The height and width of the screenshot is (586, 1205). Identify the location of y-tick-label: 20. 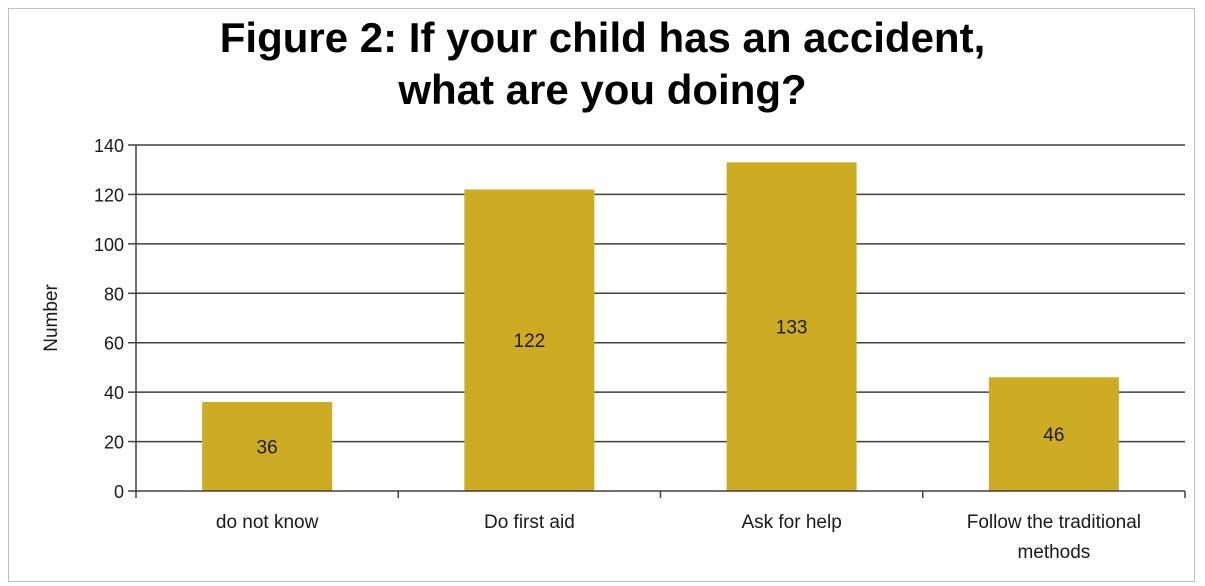
(114, 443).